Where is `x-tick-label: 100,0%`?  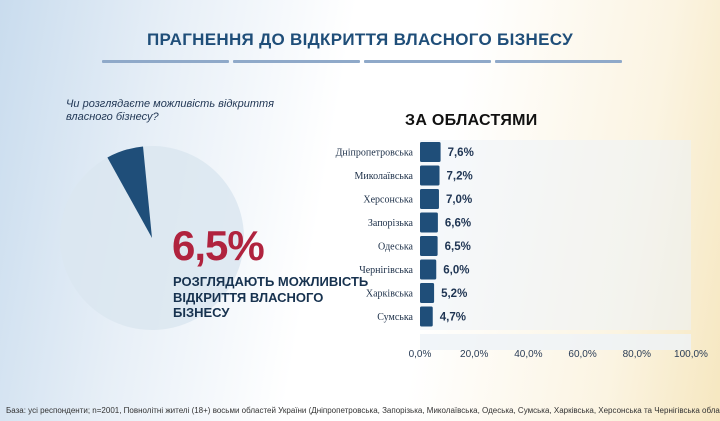 x-tick-label: 100,0% is located at coordinates (691, 354).